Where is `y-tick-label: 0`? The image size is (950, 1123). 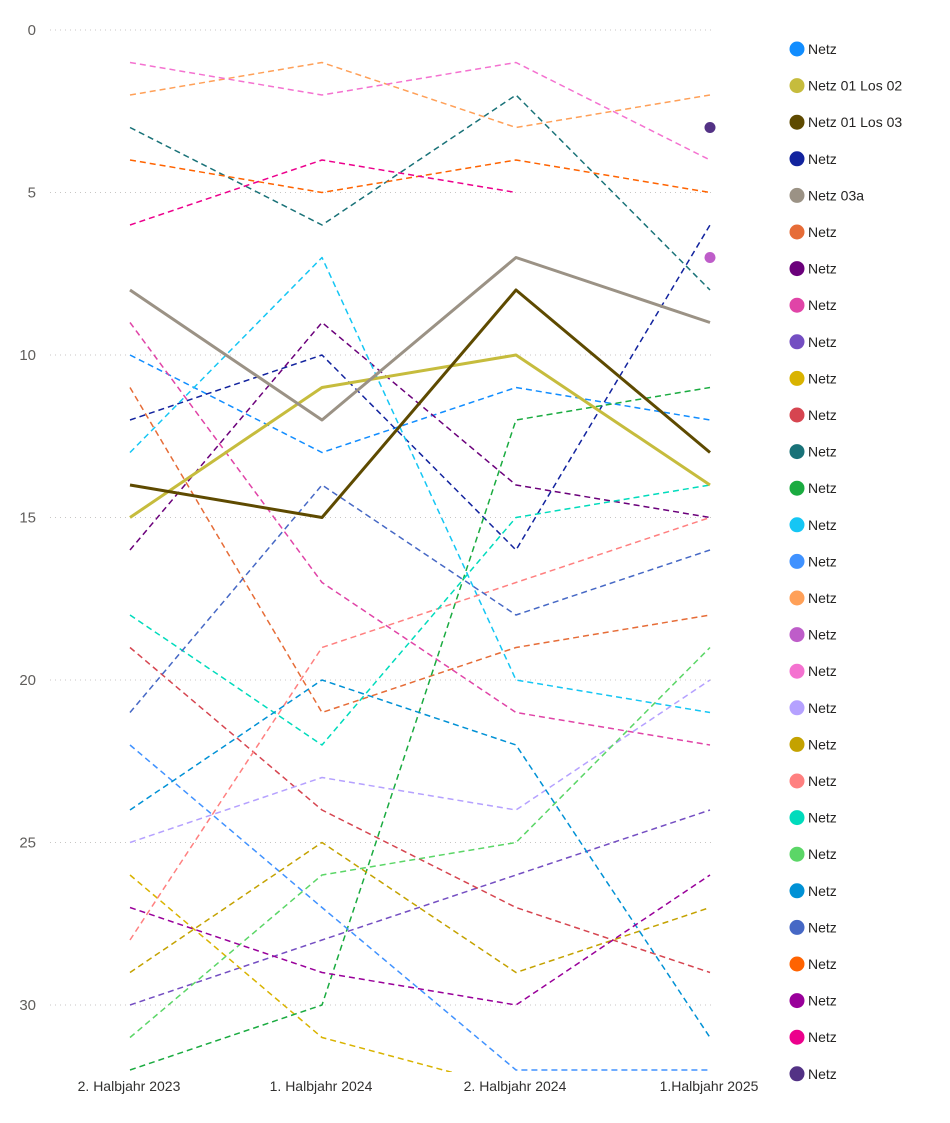
y-tick-label: 0 is located at coordinates (32, 30).